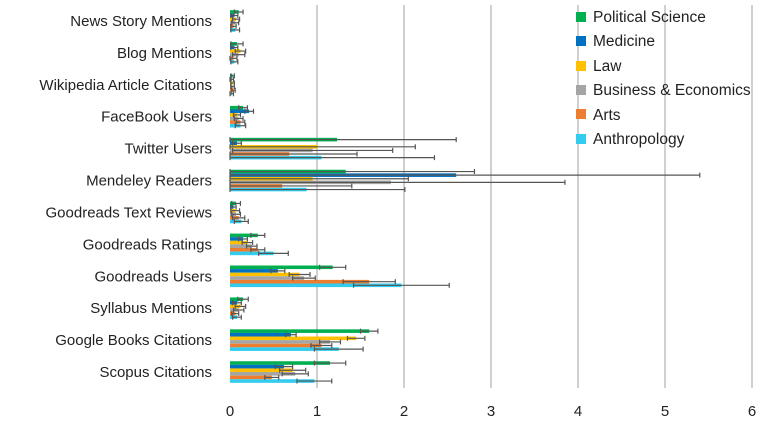 This screenshot has width=763, height=422. What do you see at coordinates (649, 17) in the screenshot?
I see `legend-label: Political Science` at bounding box center [649, 17].